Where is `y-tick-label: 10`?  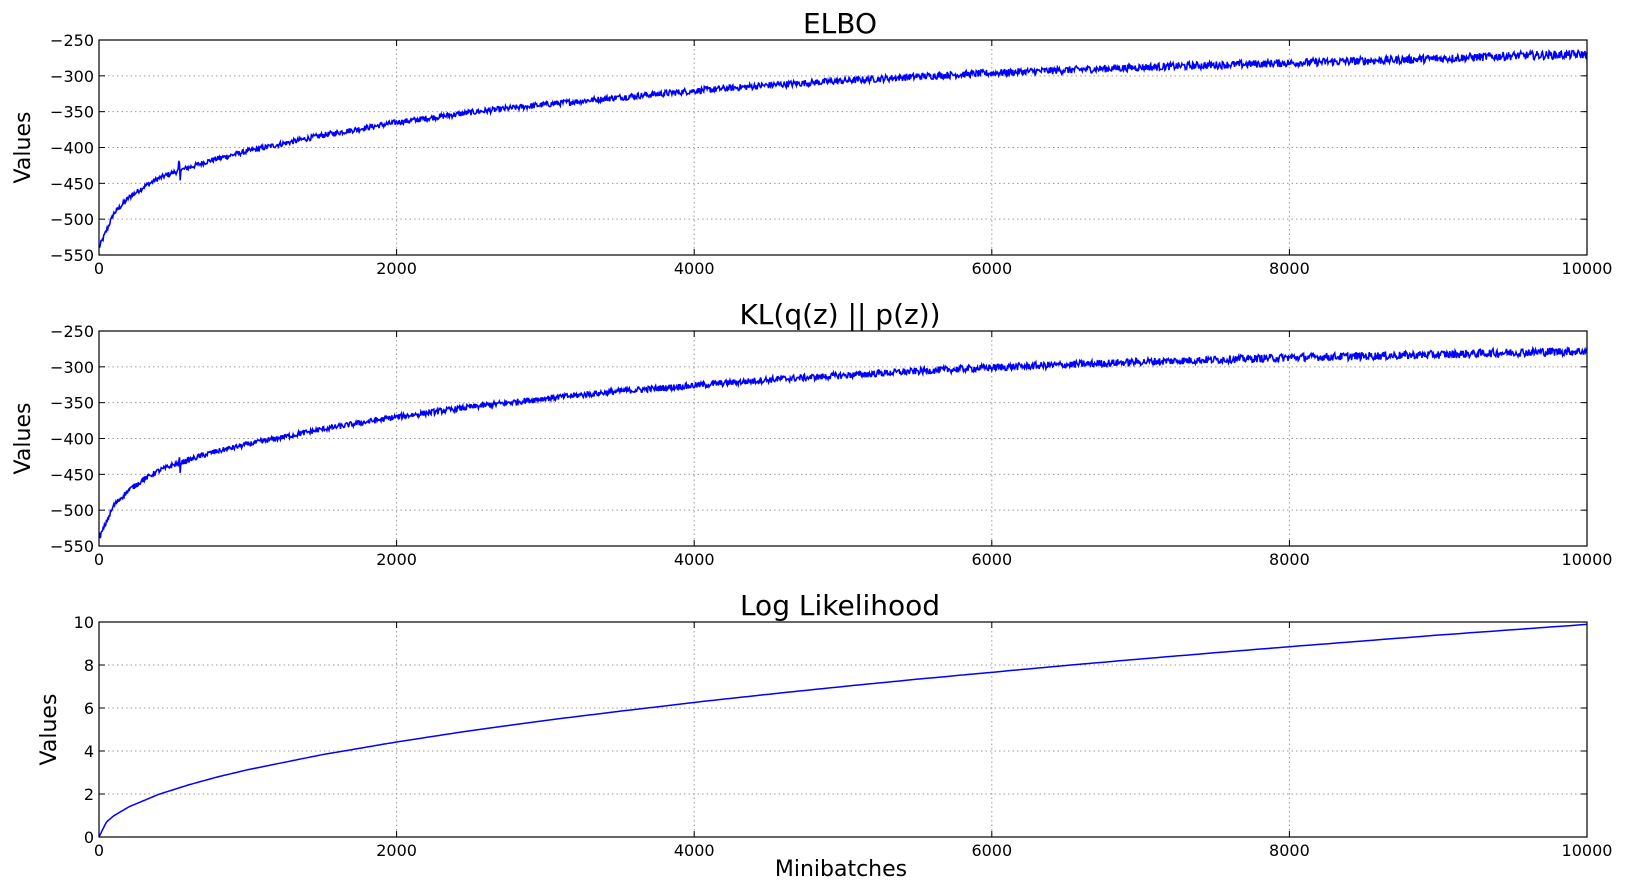
y-tick-label: 10 is located at coordinates (84, 622).